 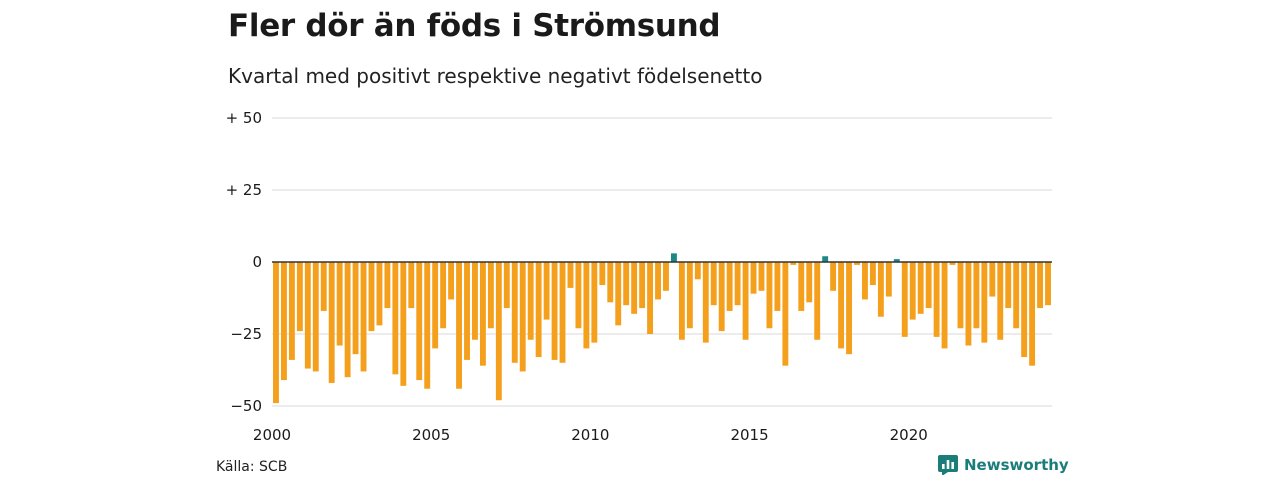 I want to click on bar-2021-q1: 2021 Q1: -30, so click(x=944, y=305).